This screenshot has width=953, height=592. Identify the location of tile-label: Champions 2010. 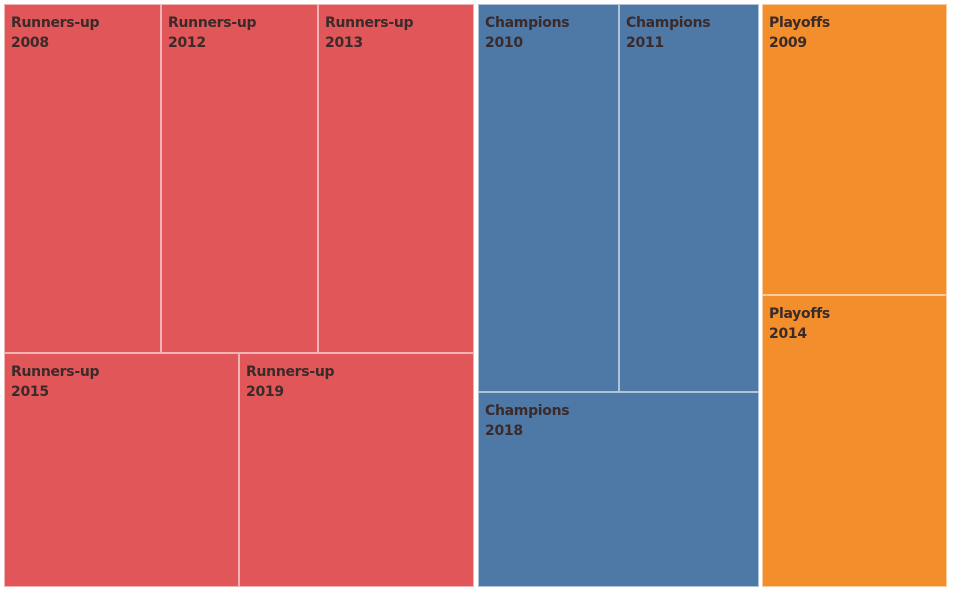
(527, 33).